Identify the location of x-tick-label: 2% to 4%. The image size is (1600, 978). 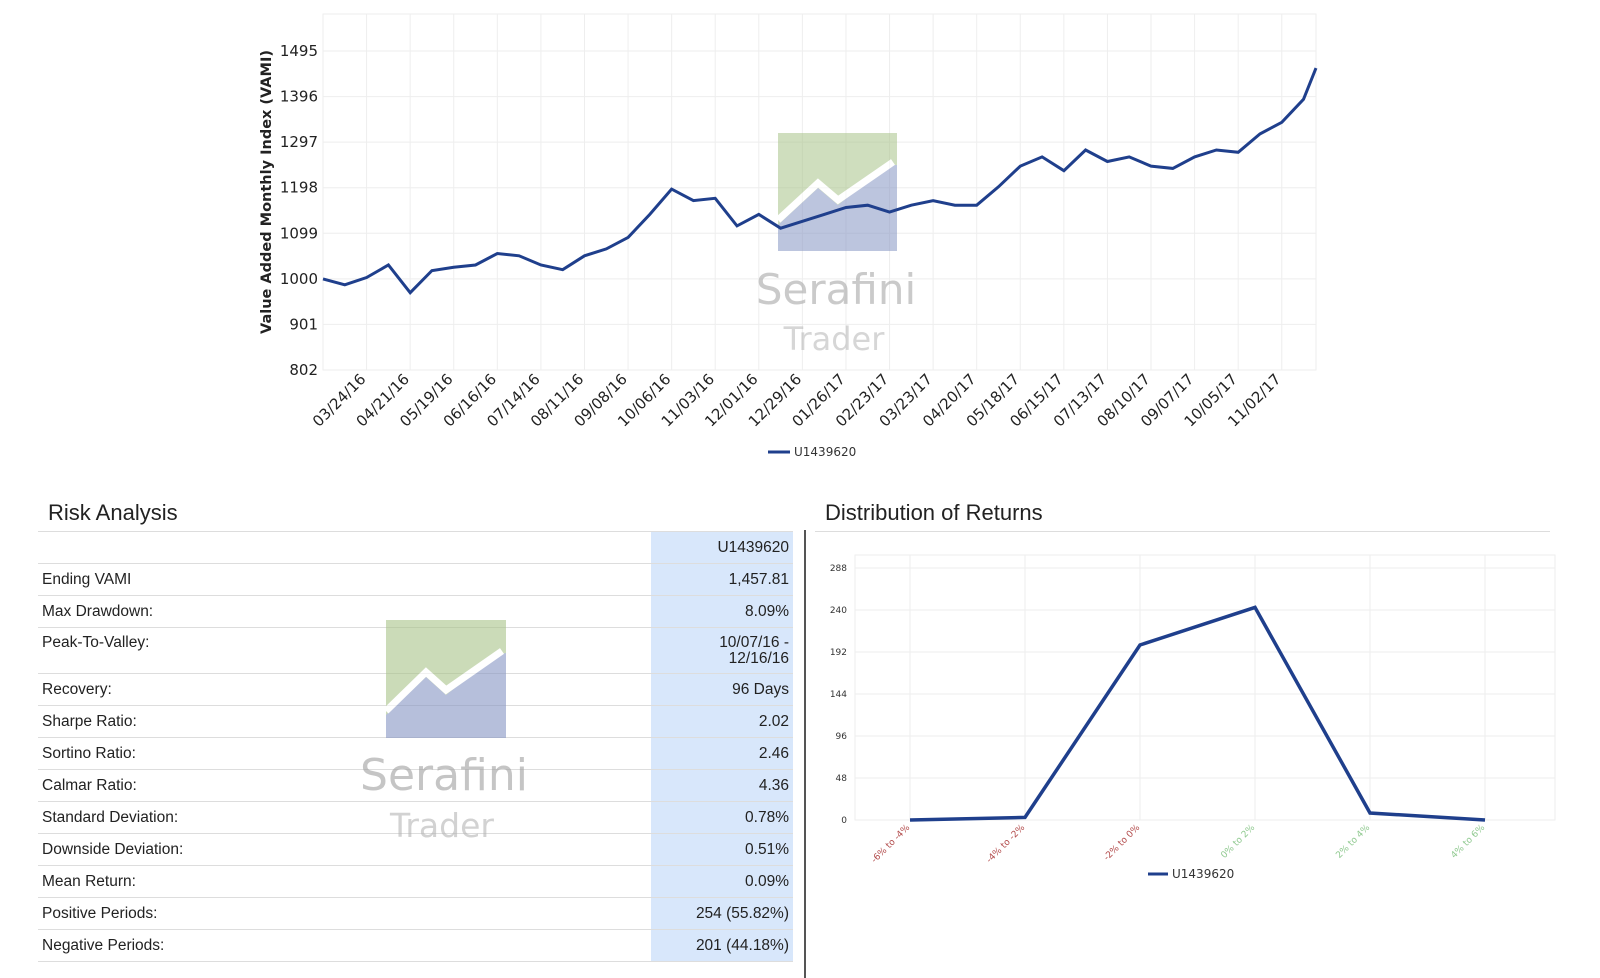
(1353, 842).